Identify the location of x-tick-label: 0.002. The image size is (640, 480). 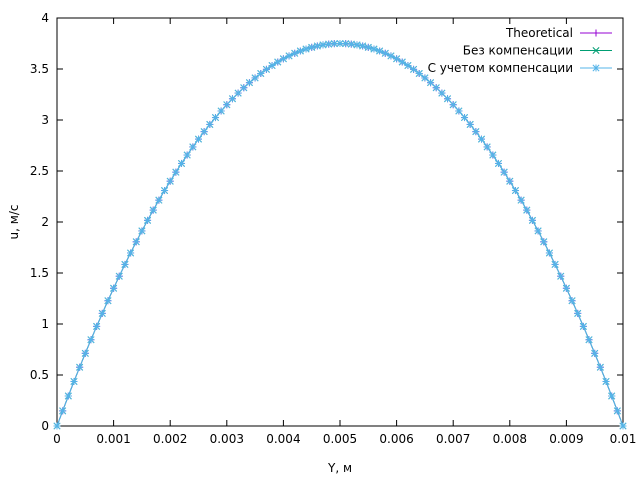
(170, 439).